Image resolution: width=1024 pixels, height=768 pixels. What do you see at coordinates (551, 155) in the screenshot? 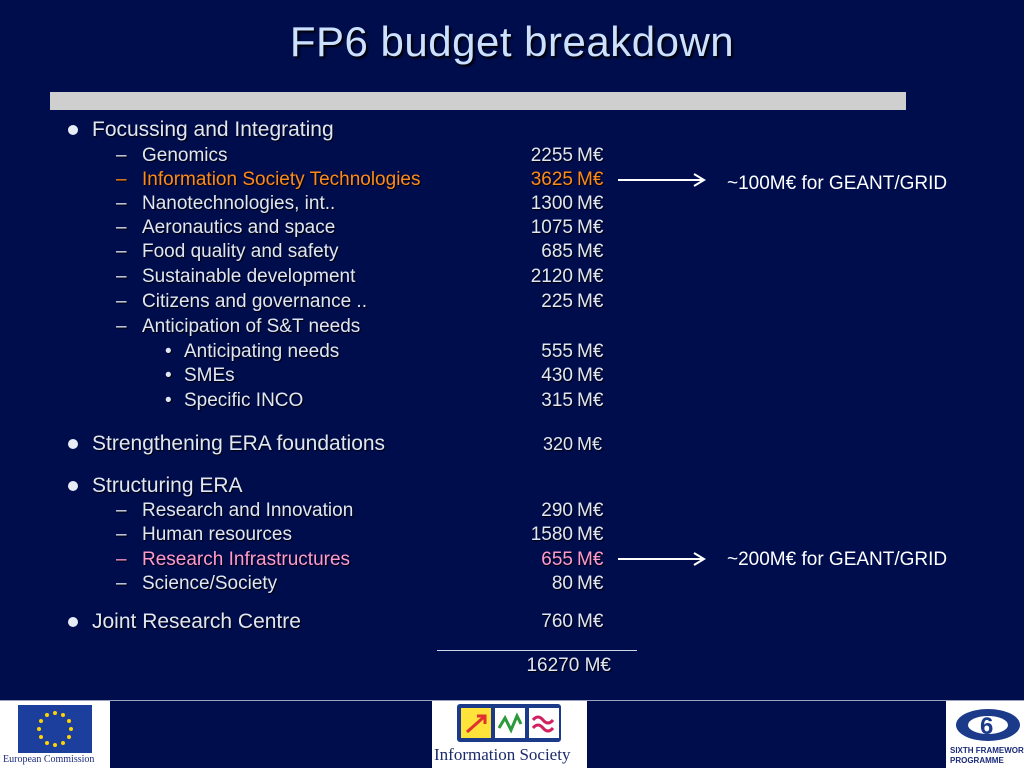
I see `item-value: 2255` at bounding box center [551, 155].